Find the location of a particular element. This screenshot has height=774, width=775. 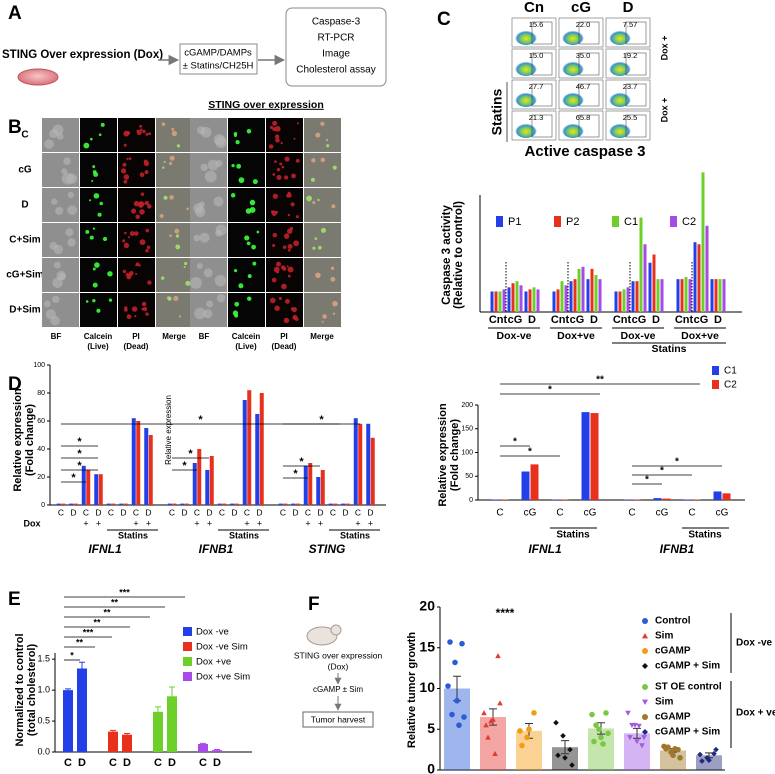

flow-percent: 15.0 is located at coordinates (536, 55).